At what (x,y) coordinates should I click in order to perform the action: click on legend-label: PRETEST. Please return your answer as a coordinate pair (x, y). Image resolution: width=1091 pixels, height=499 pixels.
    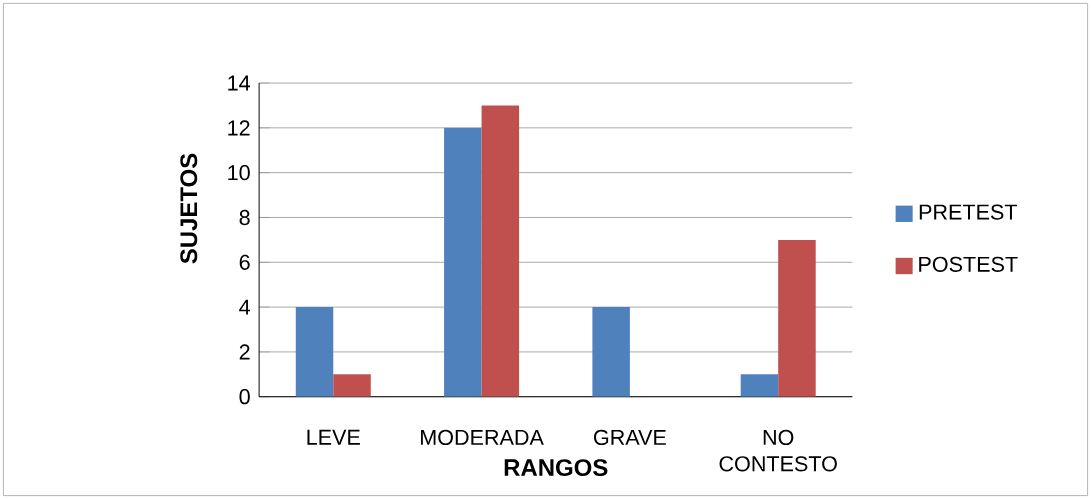
    Looking at the image, I should click on (968, 212).